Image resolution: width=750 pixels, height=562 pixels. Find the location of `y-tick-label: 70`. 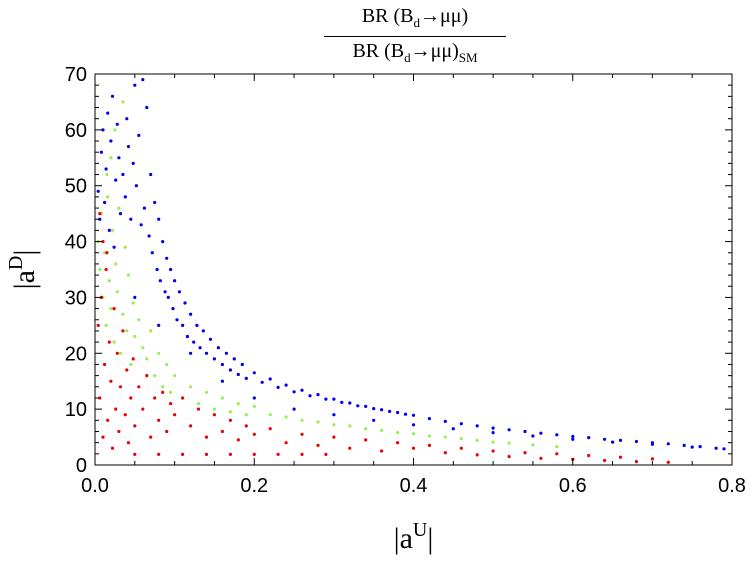

y-tick-label: 70 is located at coordinates (76, 75).